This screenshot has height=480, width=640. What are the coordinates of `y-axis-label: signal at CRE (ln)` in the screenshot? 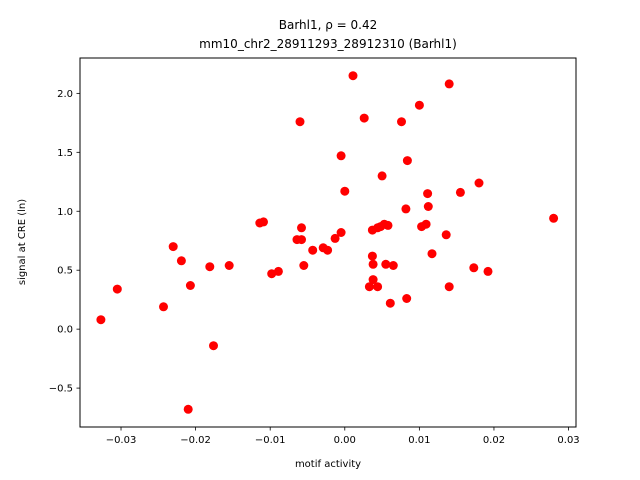 It's located at (22, 242).